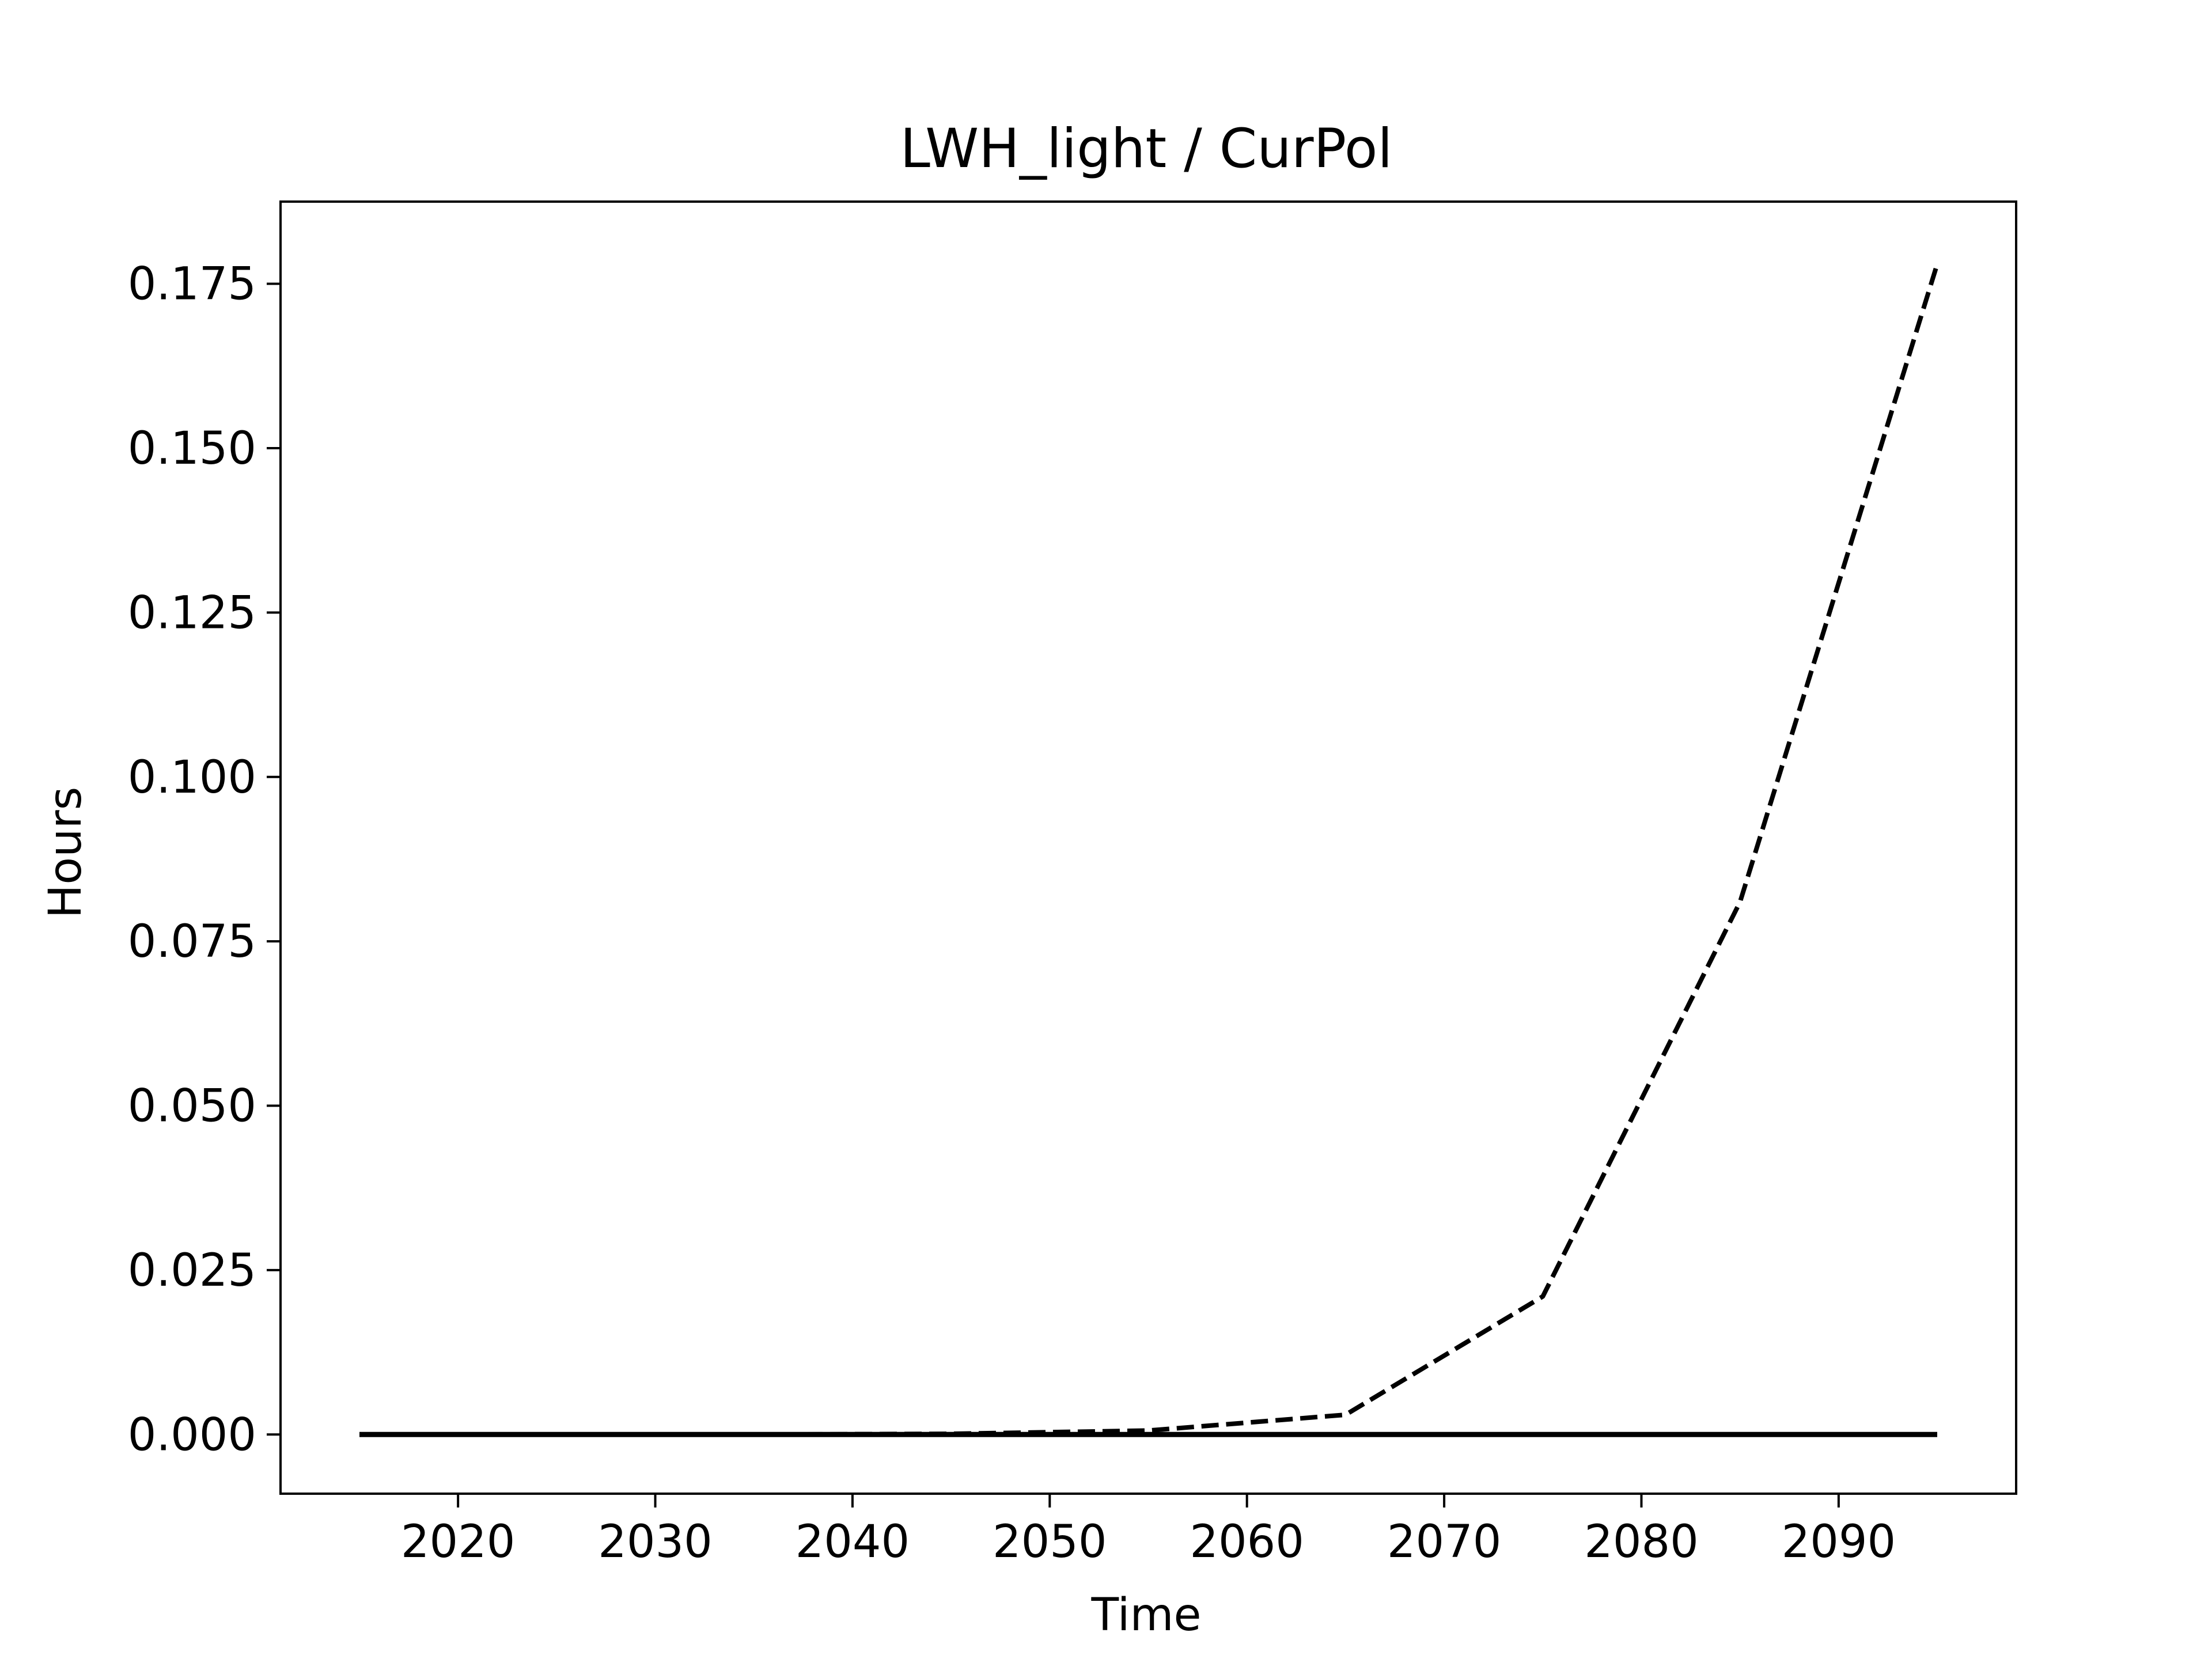  I want to click on chart-title: LWH_light / CurPol, so click(1146, 149).